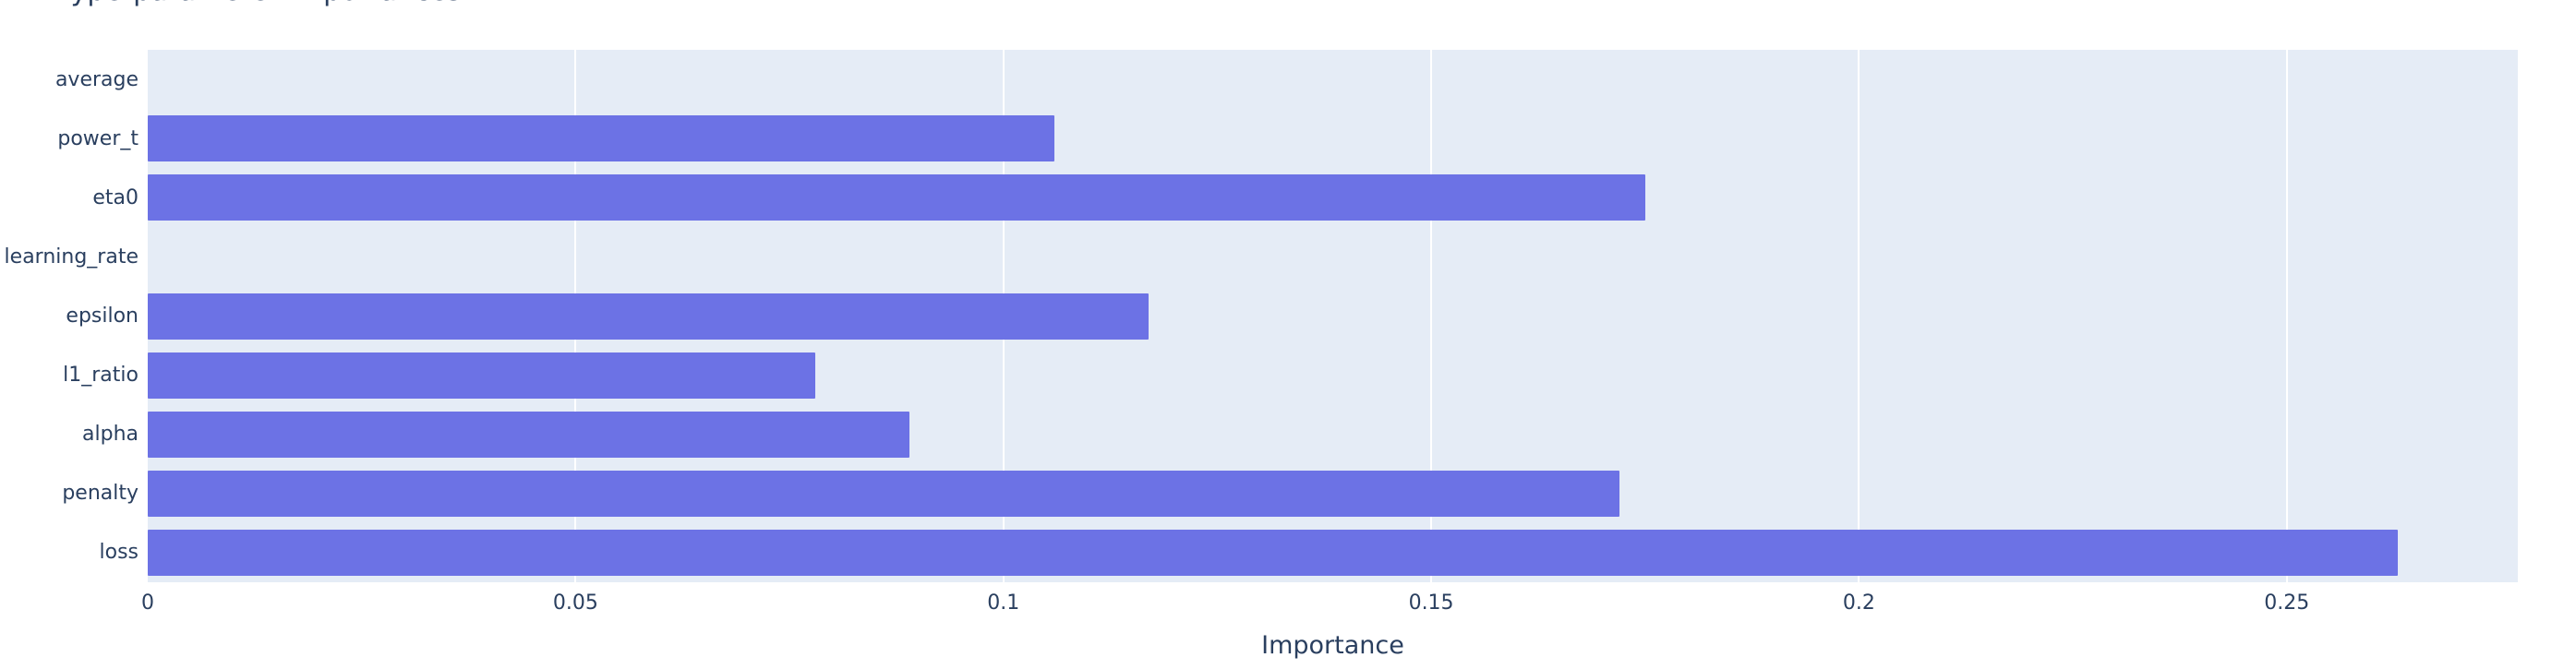  I want to click on y-tick-label-penalty: penalty, so click(100, 494).